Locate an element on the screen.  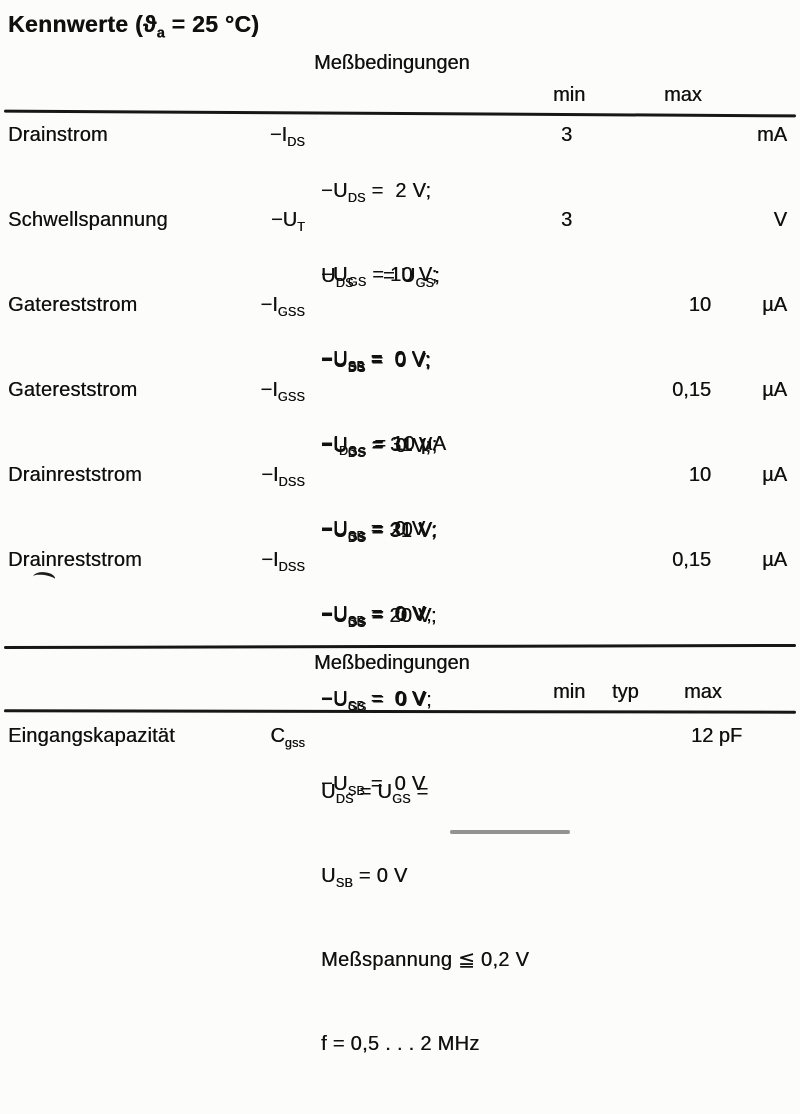
param-unit: mA is located at coordinates (772, 135).